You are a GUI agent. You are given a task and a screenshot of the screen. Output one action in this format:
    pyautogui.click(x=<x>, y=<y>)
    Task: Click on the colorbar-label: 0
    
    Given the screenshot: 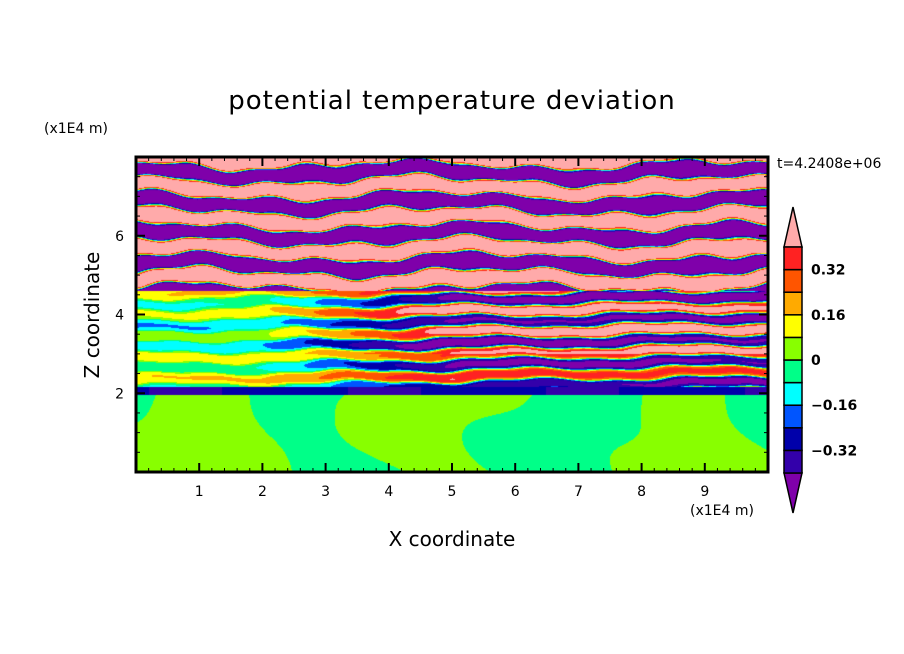 What is the action you would take?
    pyautogui.click(x=816, y=361)
    